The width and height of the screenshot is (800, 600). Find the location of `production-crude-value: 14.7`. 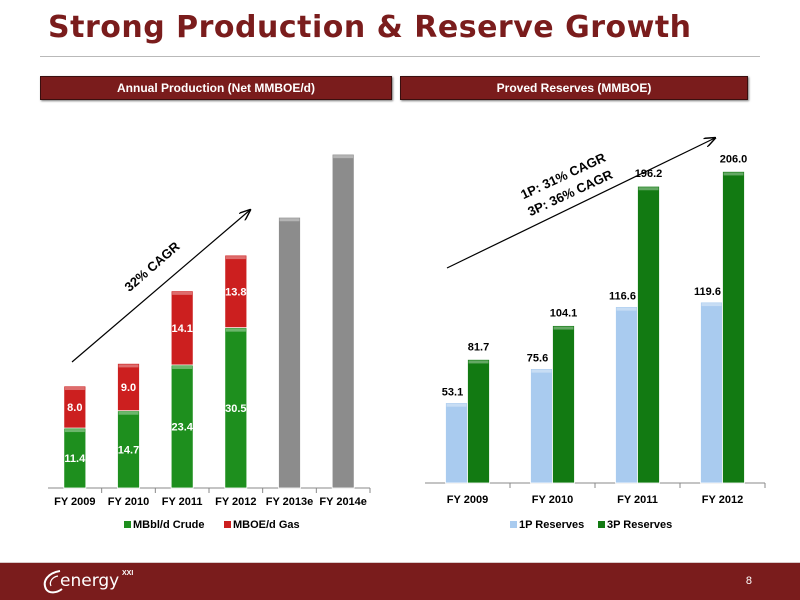

production-crude-value: 14.7 is located at coordinates (128, 450).